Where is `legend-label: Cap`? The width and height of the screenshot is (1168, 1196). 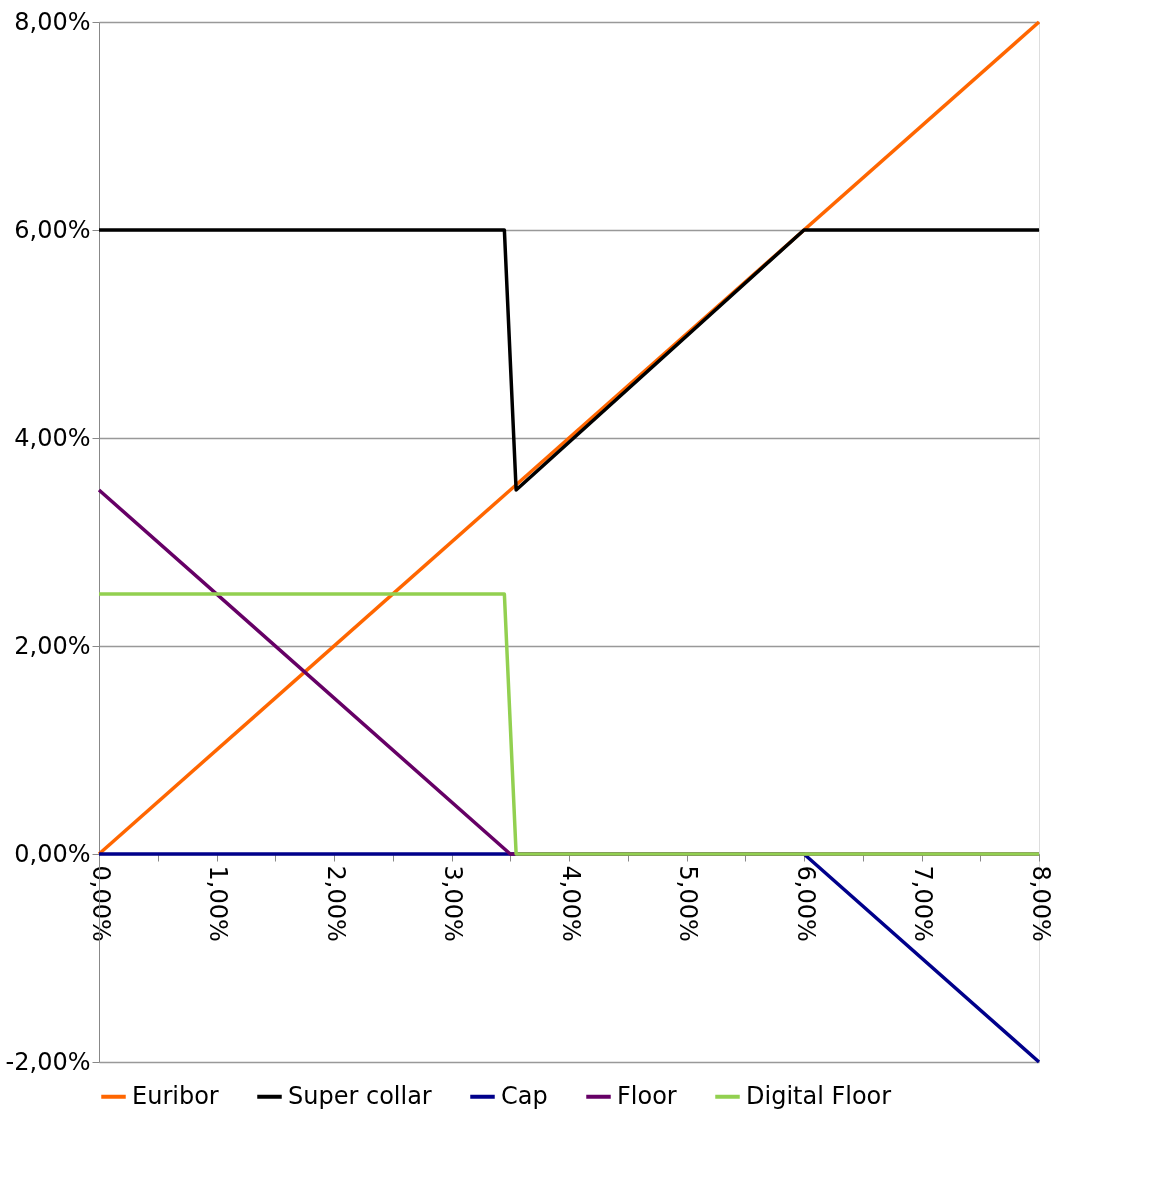
legend-label: Cap is located at coordinates (524, 1095).